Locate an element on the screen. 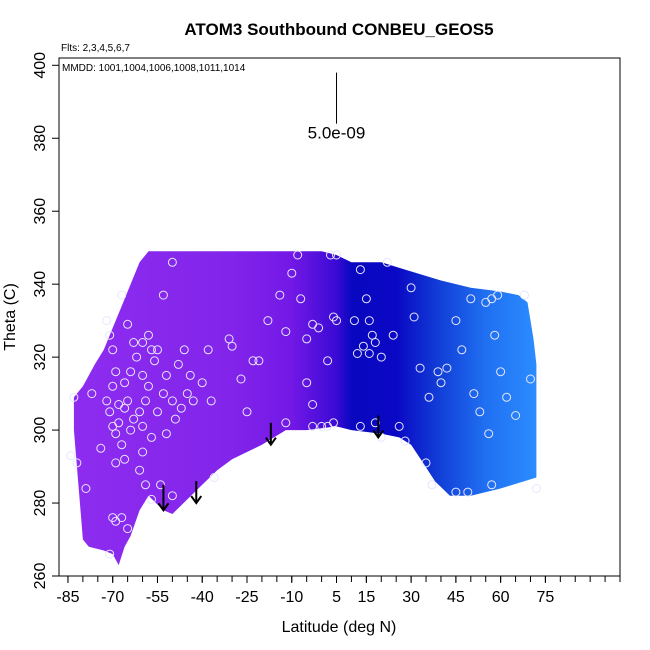  y-tick-label: 380 is located at coordinates (40, 138).